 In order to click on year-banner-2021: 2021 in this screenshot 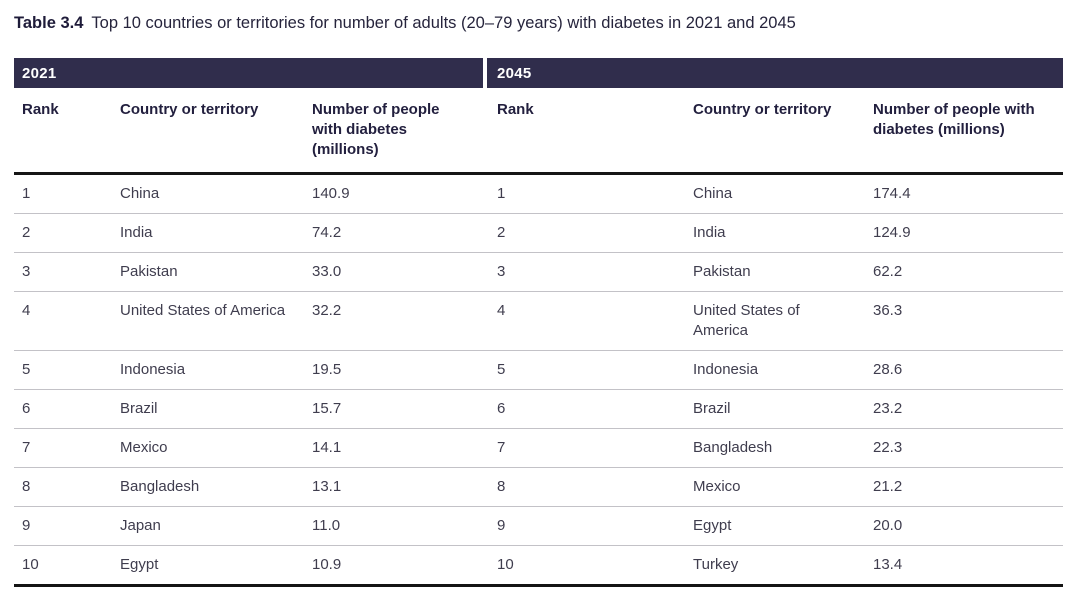, I will do `click(248, 73)`.